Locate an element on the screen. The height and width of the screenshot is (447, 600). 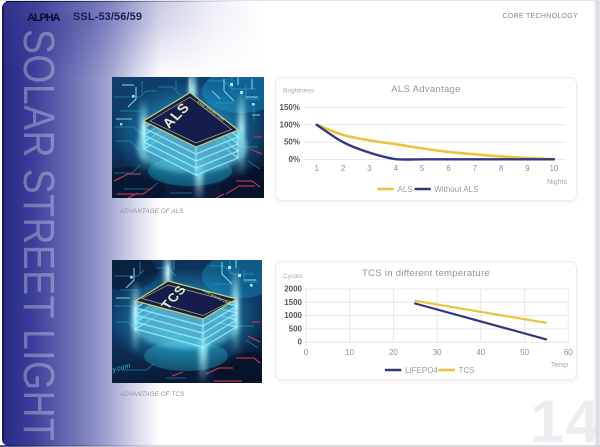
svg-text: TCS is located at coordinates (467, 370).